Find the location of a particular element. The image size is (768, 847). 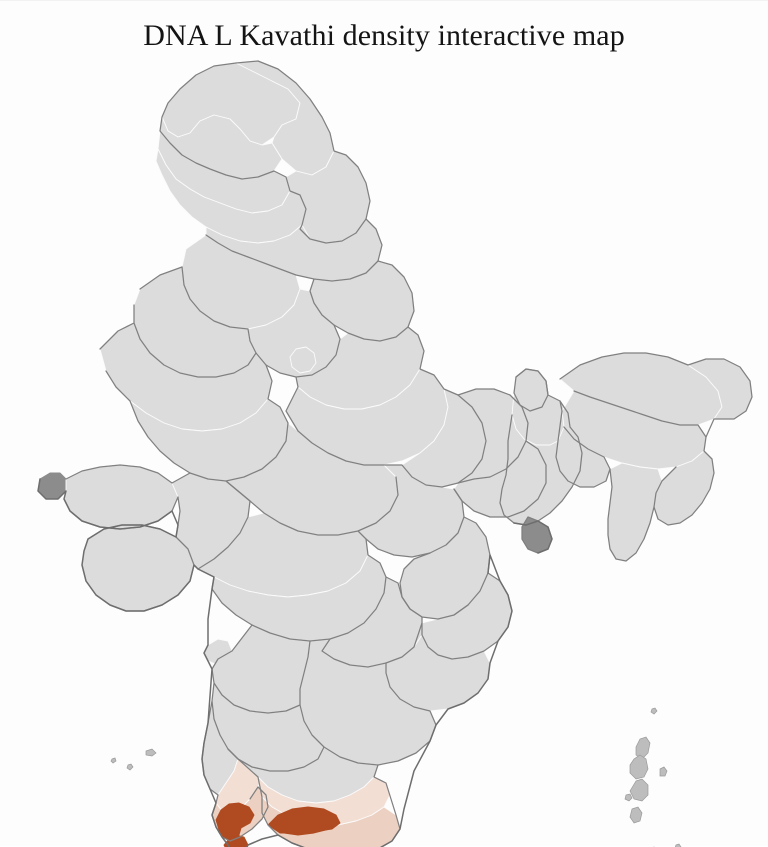

state-border-northeast is located at coordinates (654, 457).